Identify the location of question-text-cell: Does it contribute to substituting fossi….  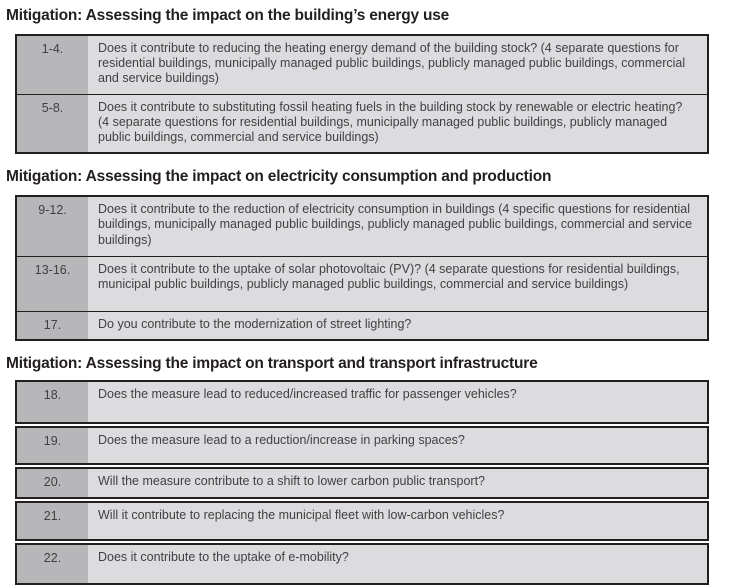
(397, 123).